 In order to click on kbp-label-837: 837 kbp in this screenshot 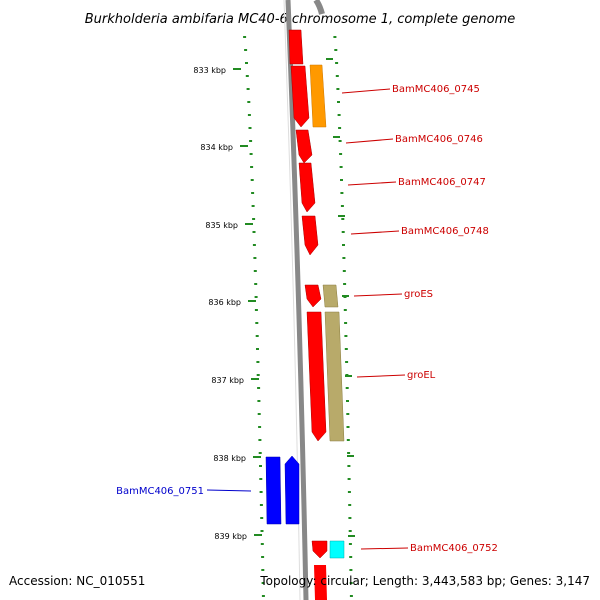, I will do `click(227, 380)`.